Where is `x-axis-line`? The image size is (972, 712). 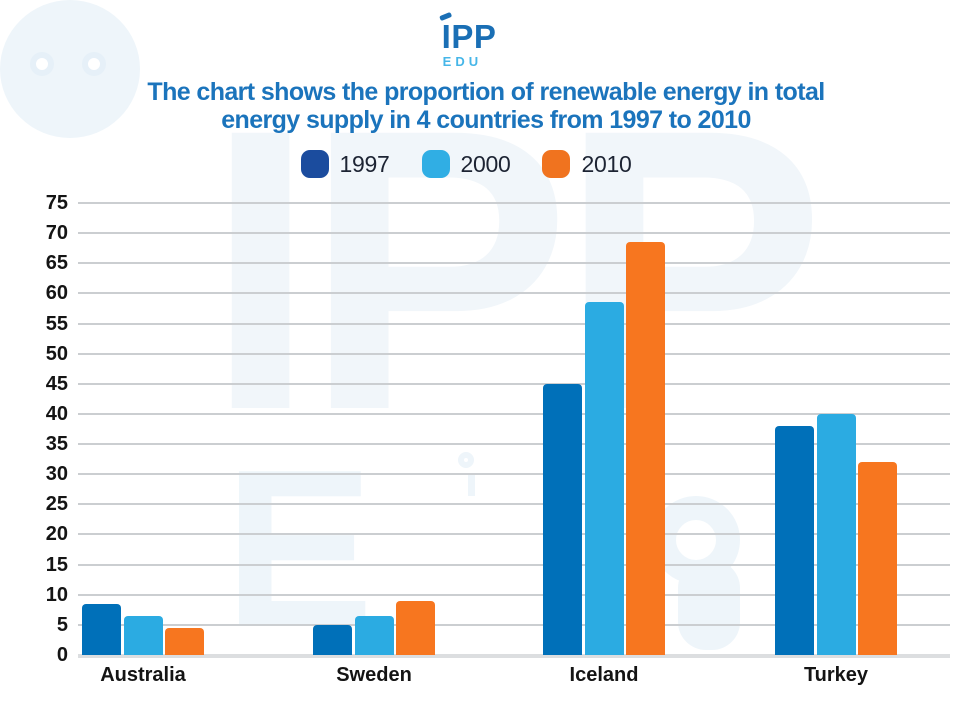
x-axis-line is located at coordinates (514, 656).